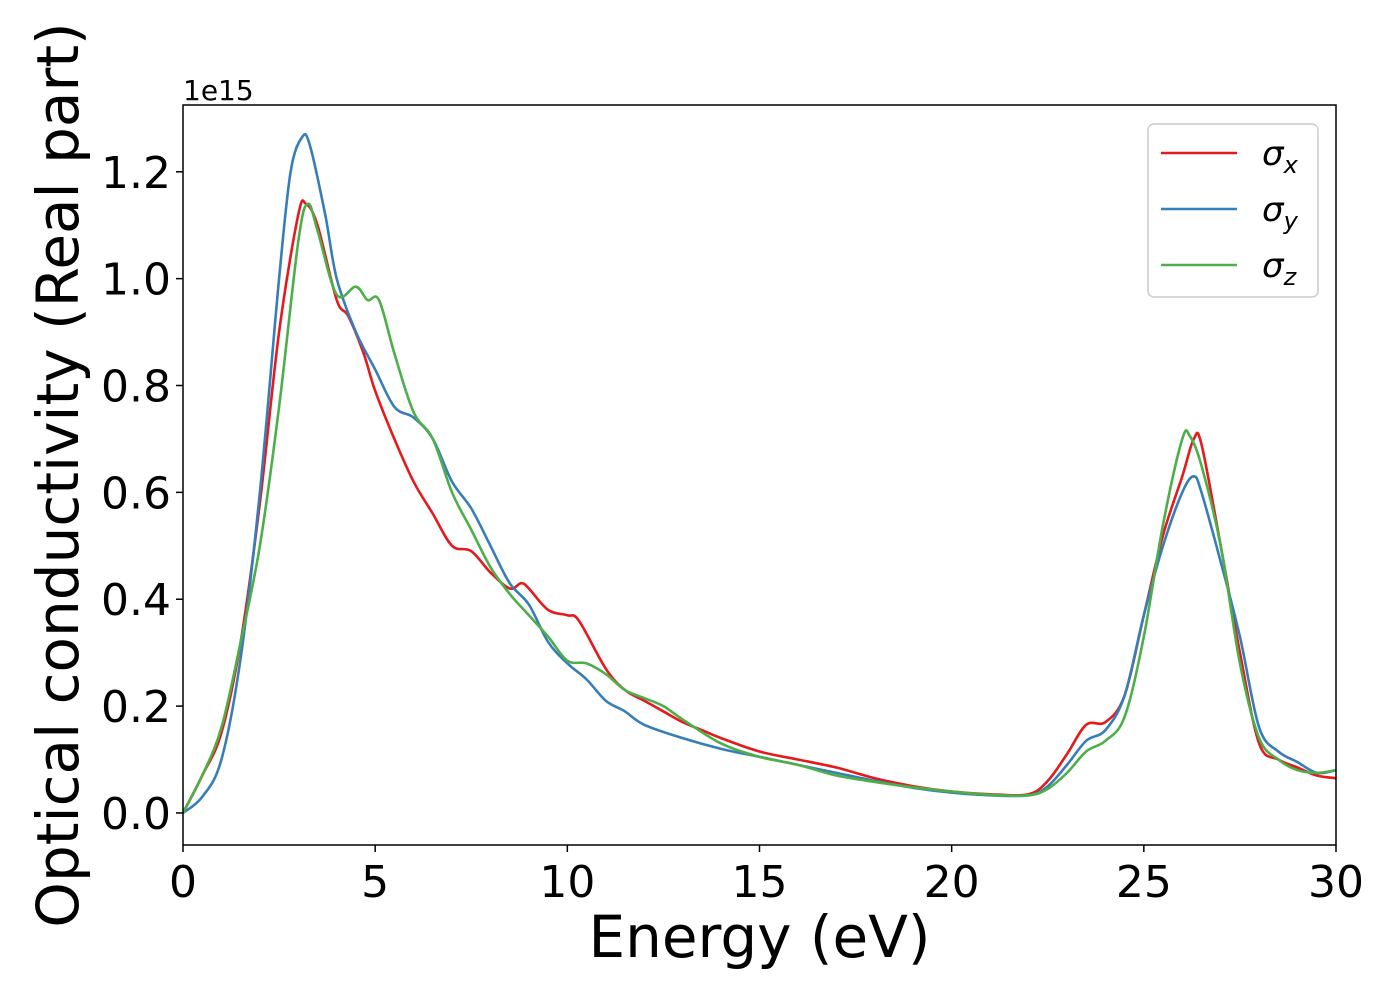 This screenshot has width=1400, height=1000. What do you see at coordinates (136, 493) in the screenshot?
I see `y-tick-label: 0.6` at bounding box center [136, 493].